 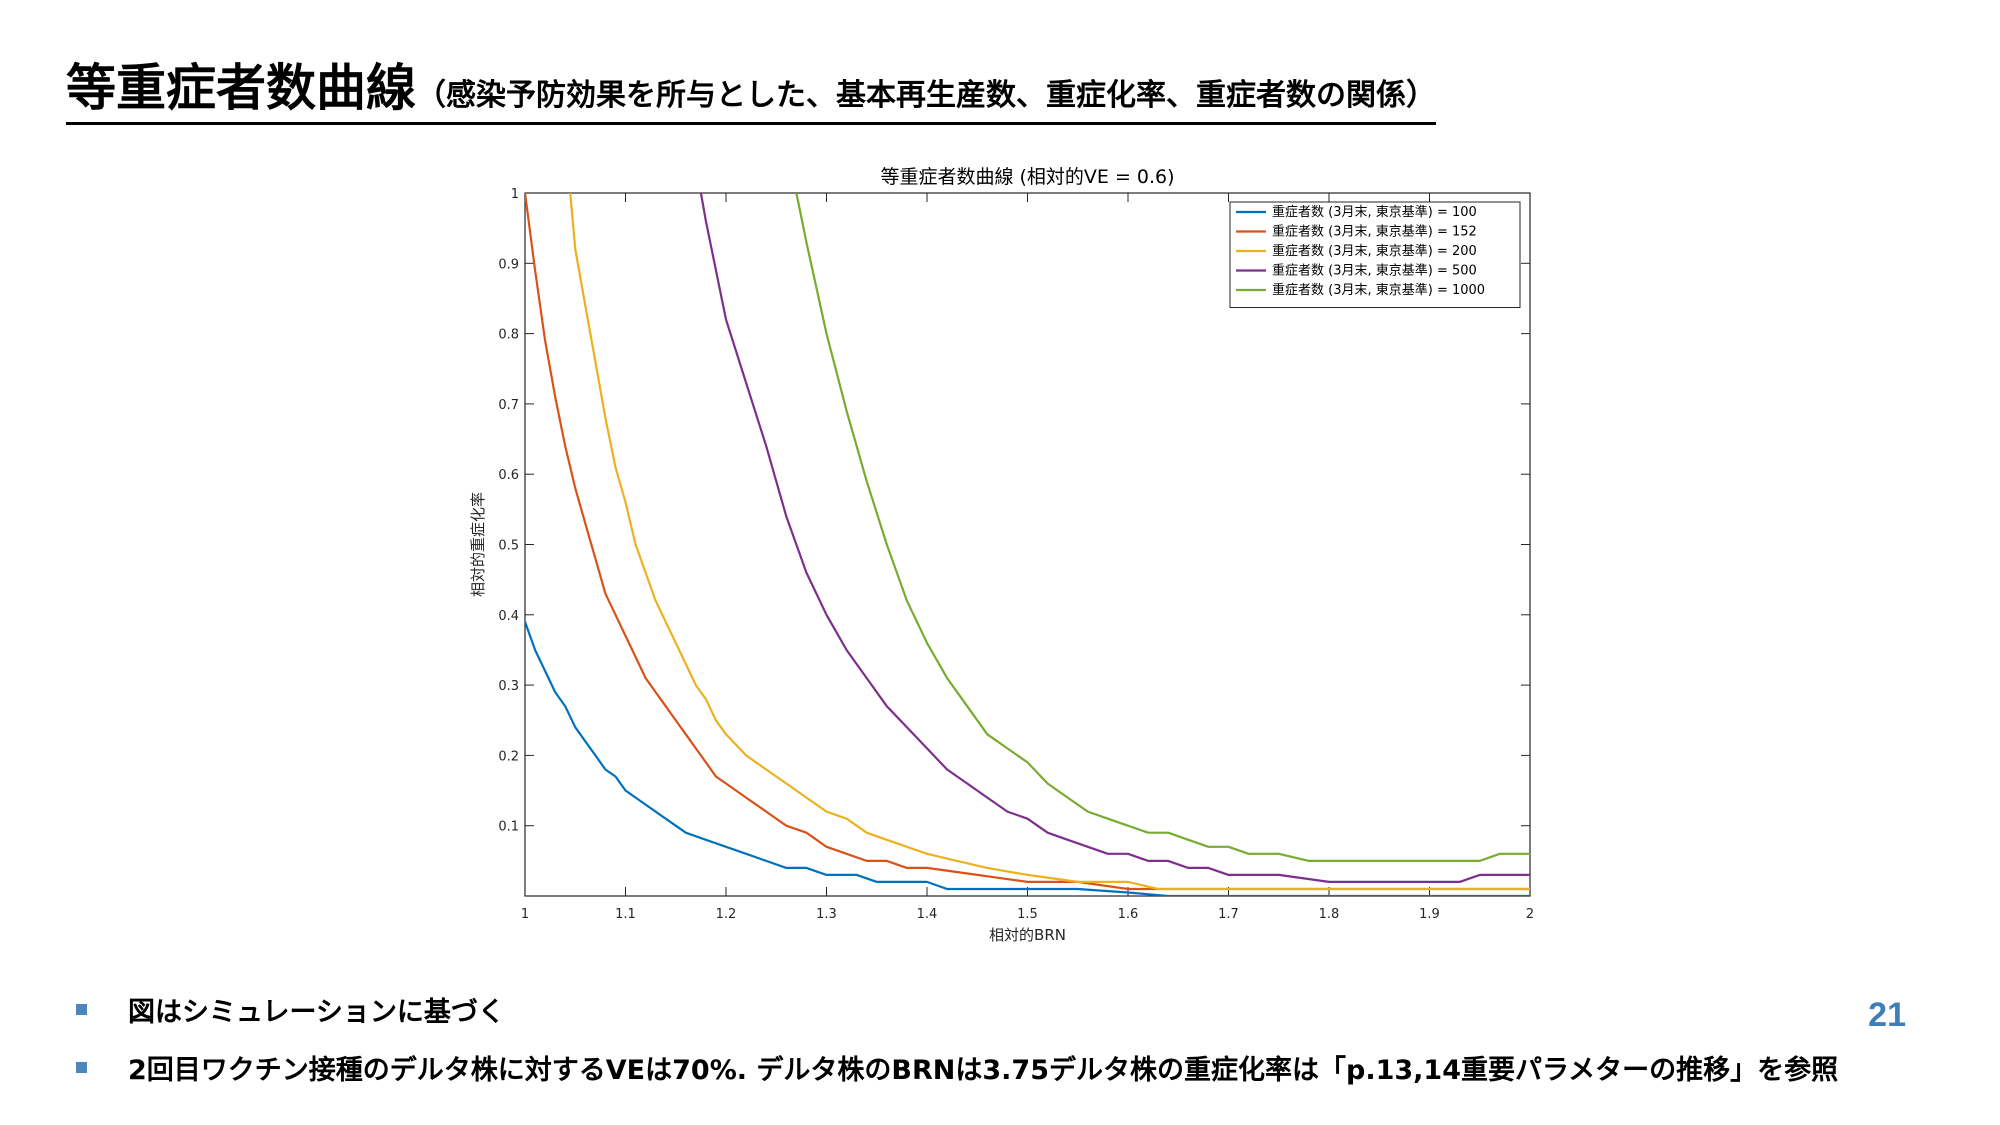 I want to click on legend-label-3: 重症者数 (3月末, 東京基準) = 500, so click(x=1374, y=271).